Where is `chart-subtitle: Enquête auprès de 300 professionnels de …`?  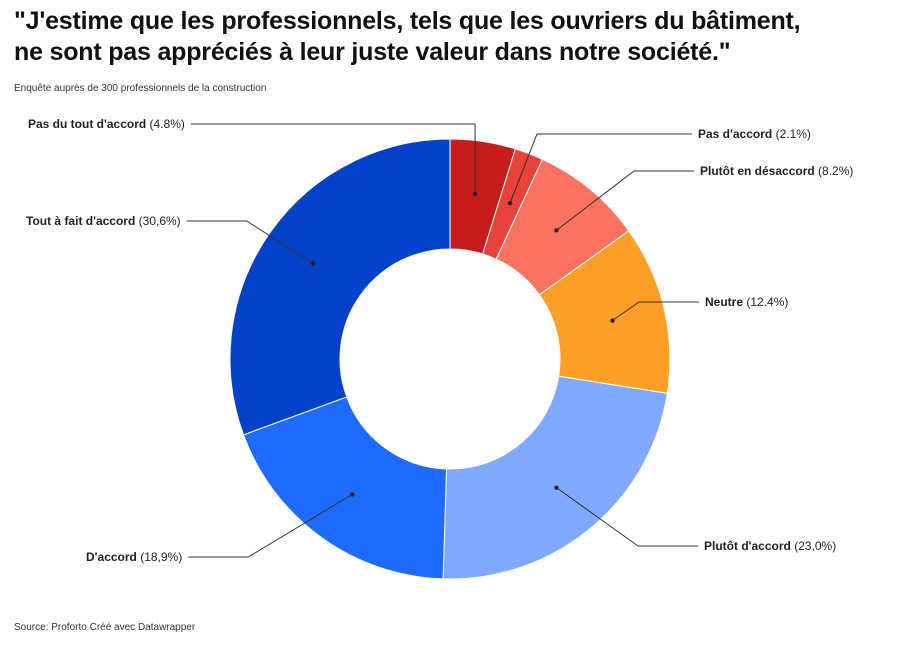
chart-subtitle: Enquête auprès de 300 professionnels de … is located at coordinates (140, 88).